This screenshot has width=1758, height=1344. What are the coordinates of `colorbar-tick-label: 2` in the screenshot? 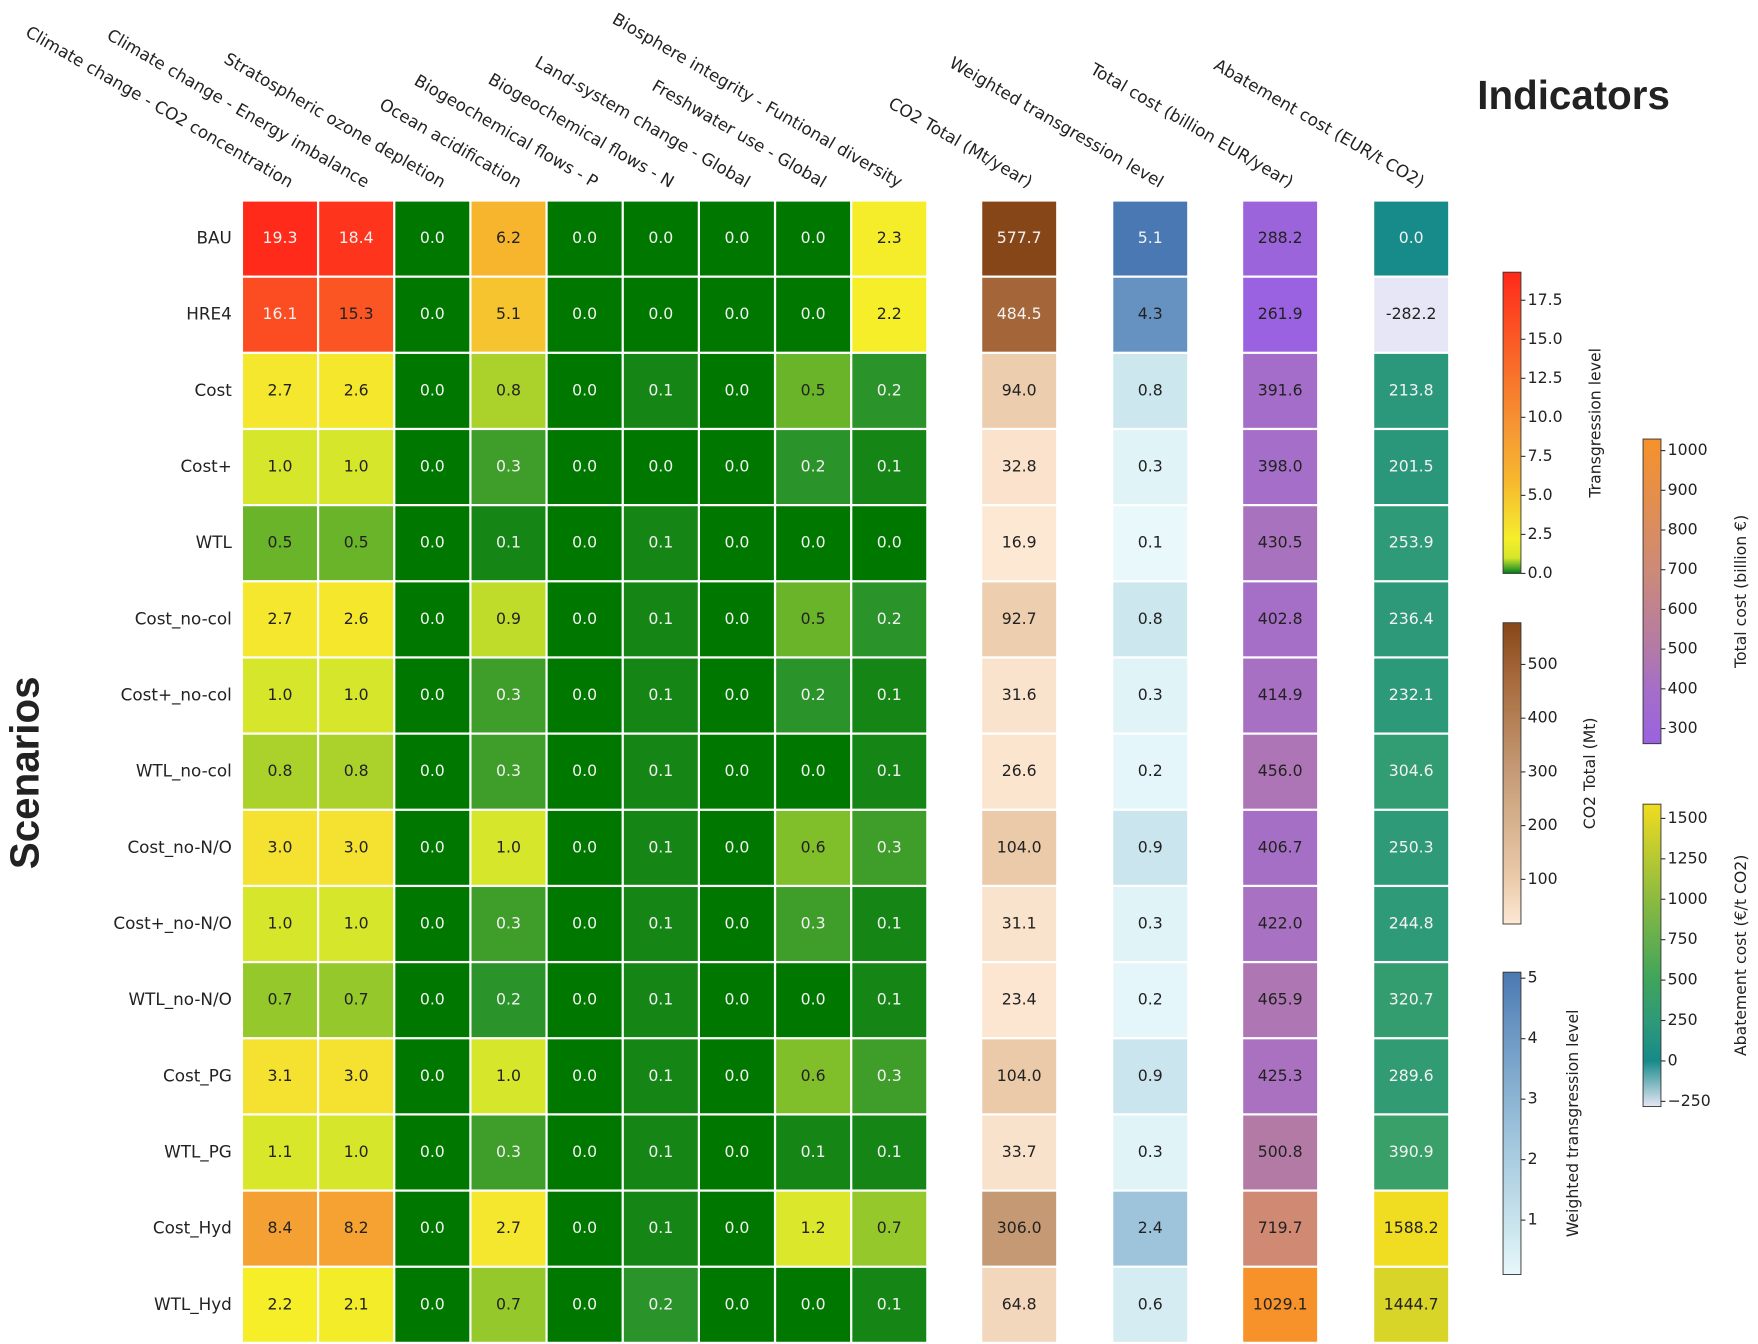 It's located at (1533, 1158).